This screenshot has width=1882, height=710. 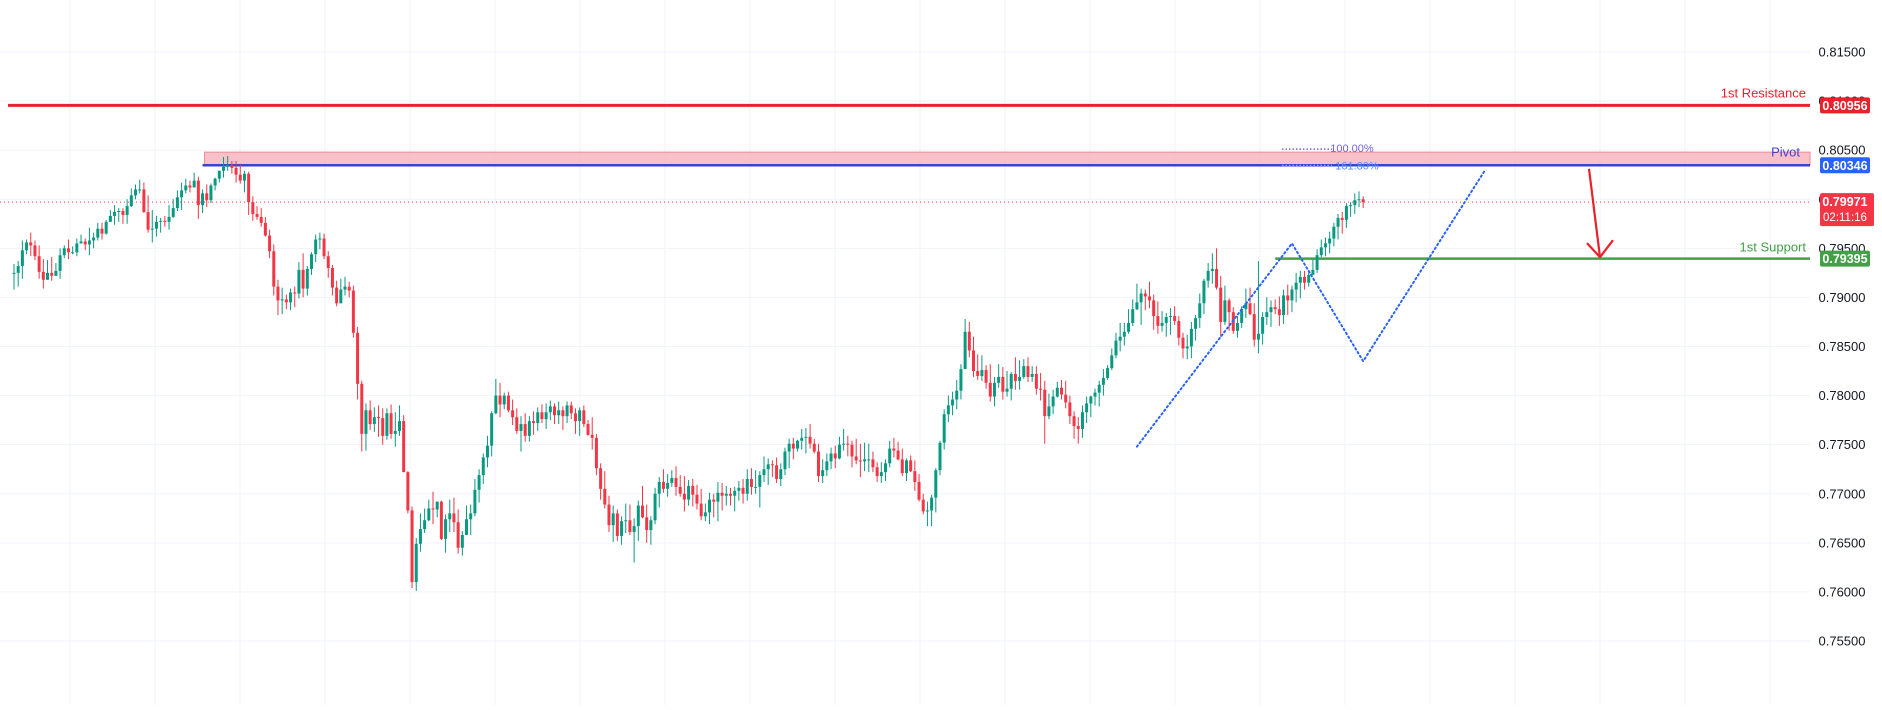 I want to click on first-support-label: 1st Support, so click(x=1773, y=247).